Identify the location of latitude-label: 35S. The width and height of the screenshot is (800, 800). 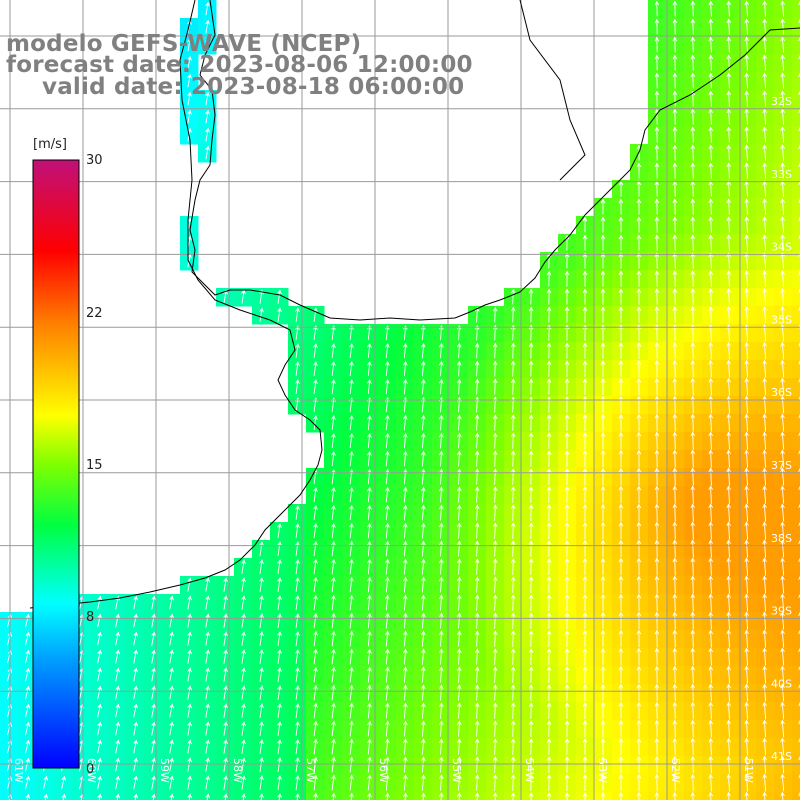
(781, 319).